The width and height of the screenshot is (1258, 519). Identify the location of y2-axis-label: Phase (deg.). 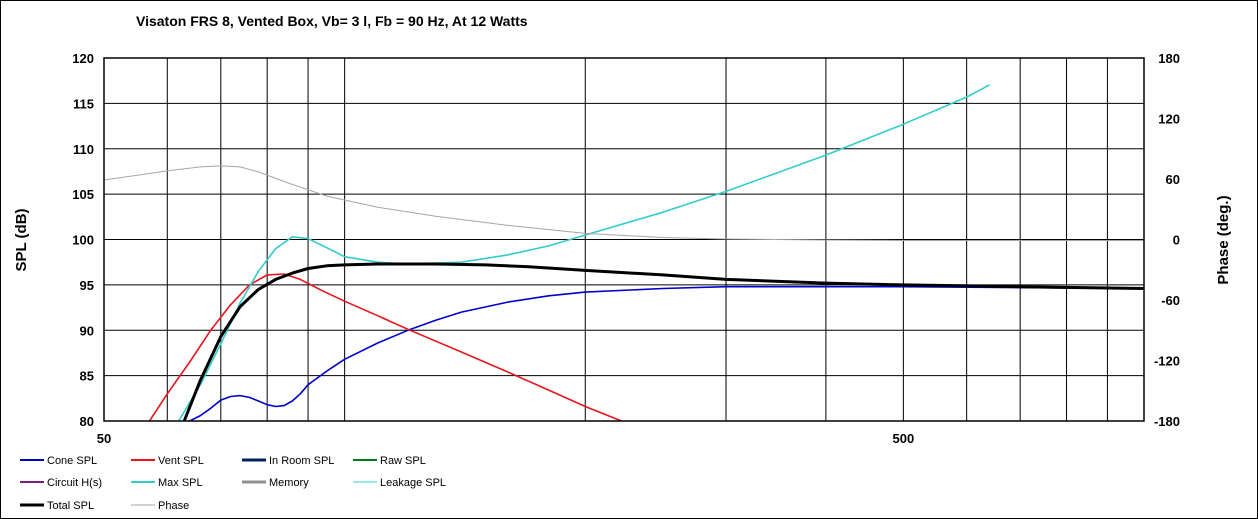
(1223, 239).